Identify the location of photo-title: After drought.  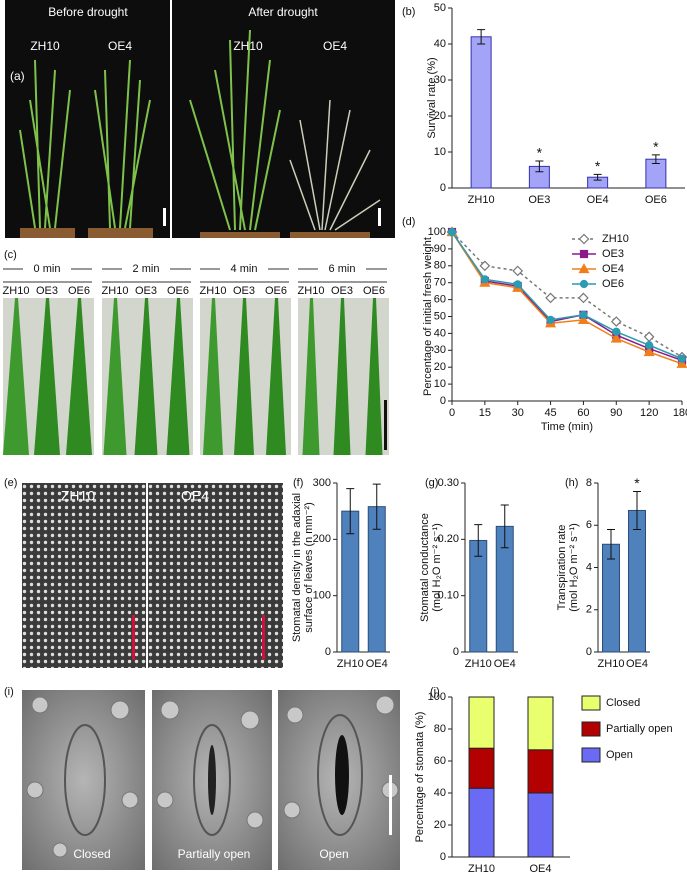
(283, 12).